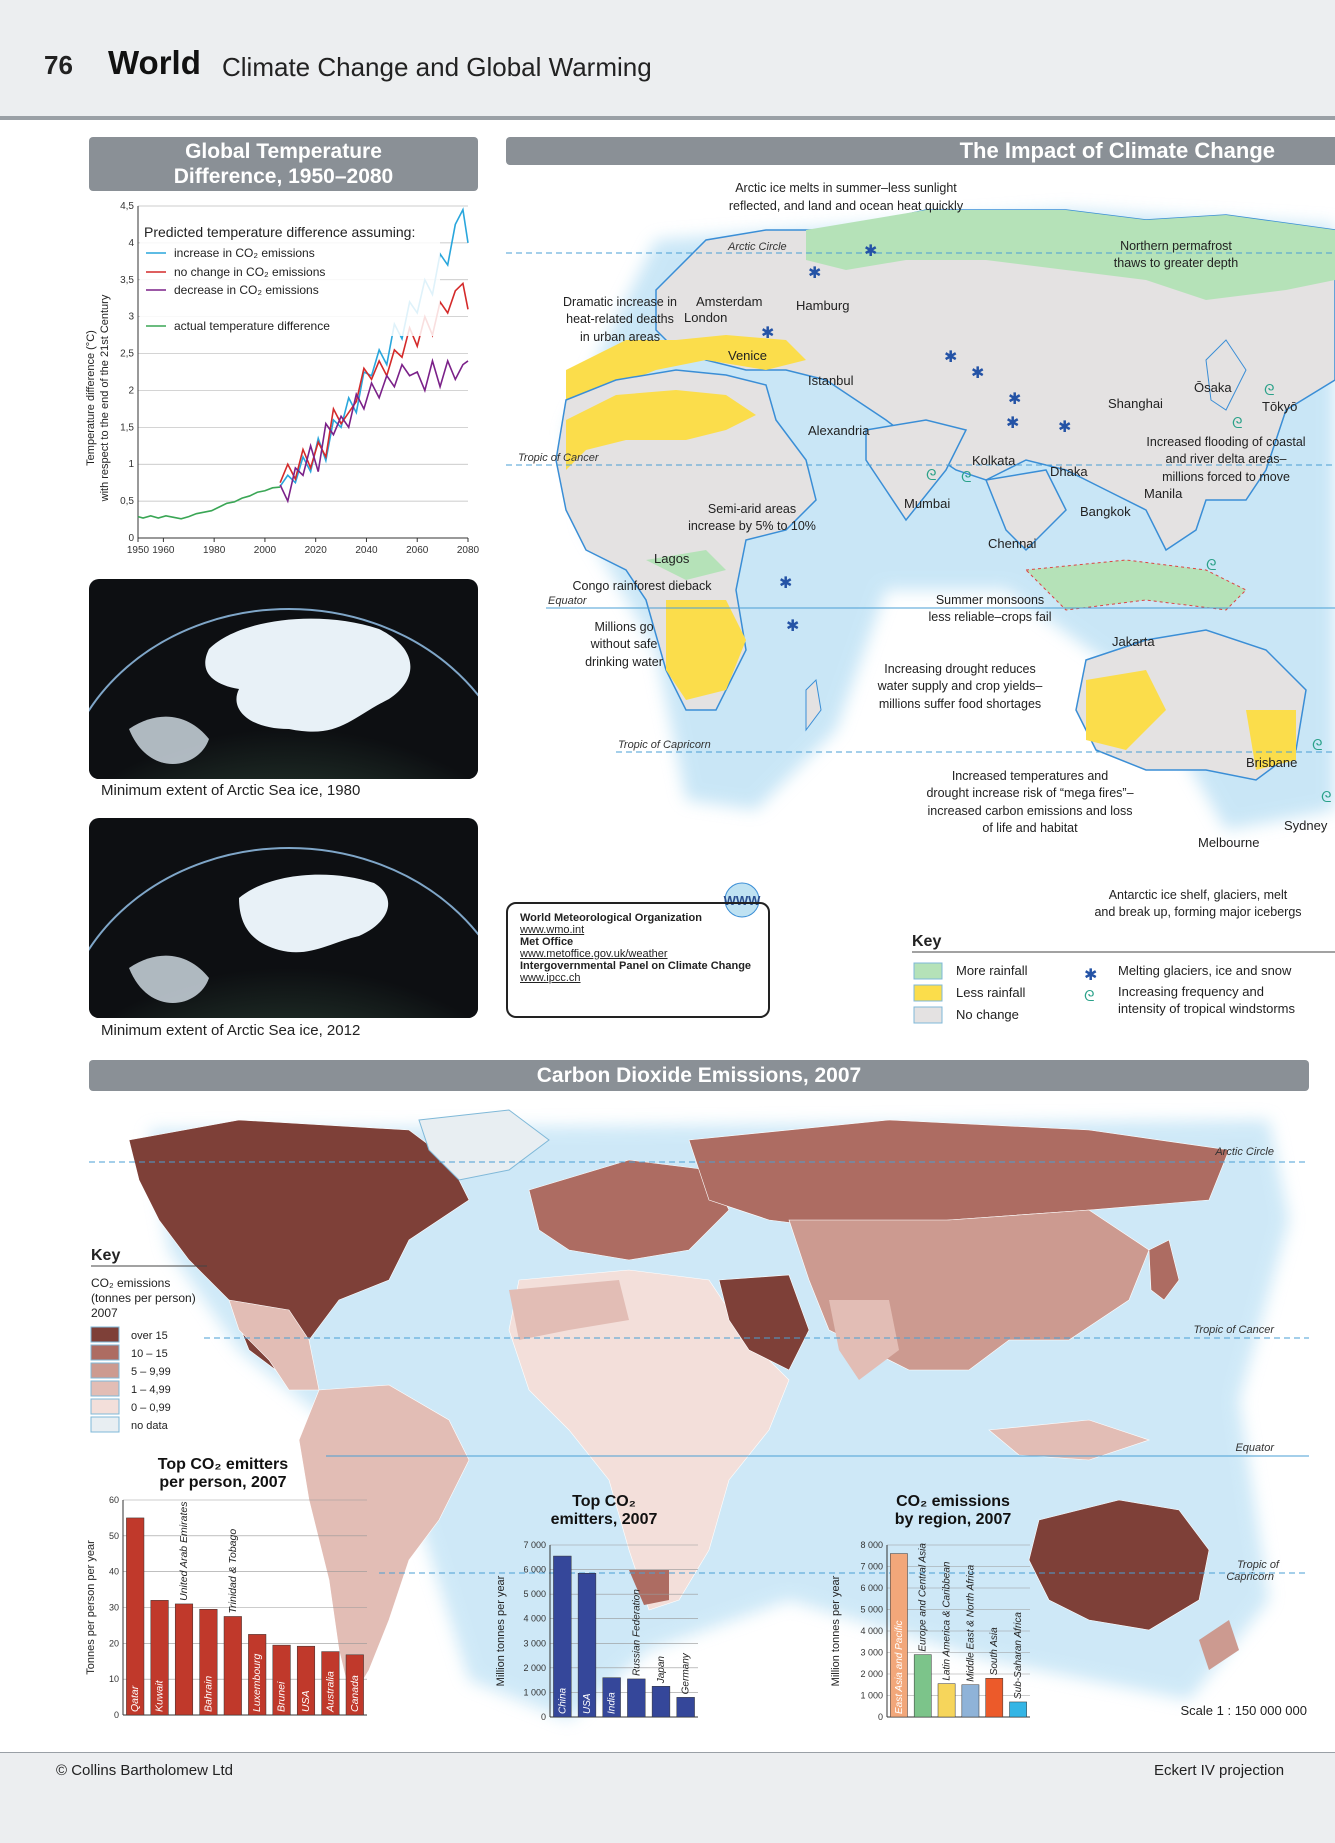 Image resolution: width=1335 pixels, height=1843 pixels. I want to click on co2-key-label-5-10: 5 – 9,99, so click(151, 1372).